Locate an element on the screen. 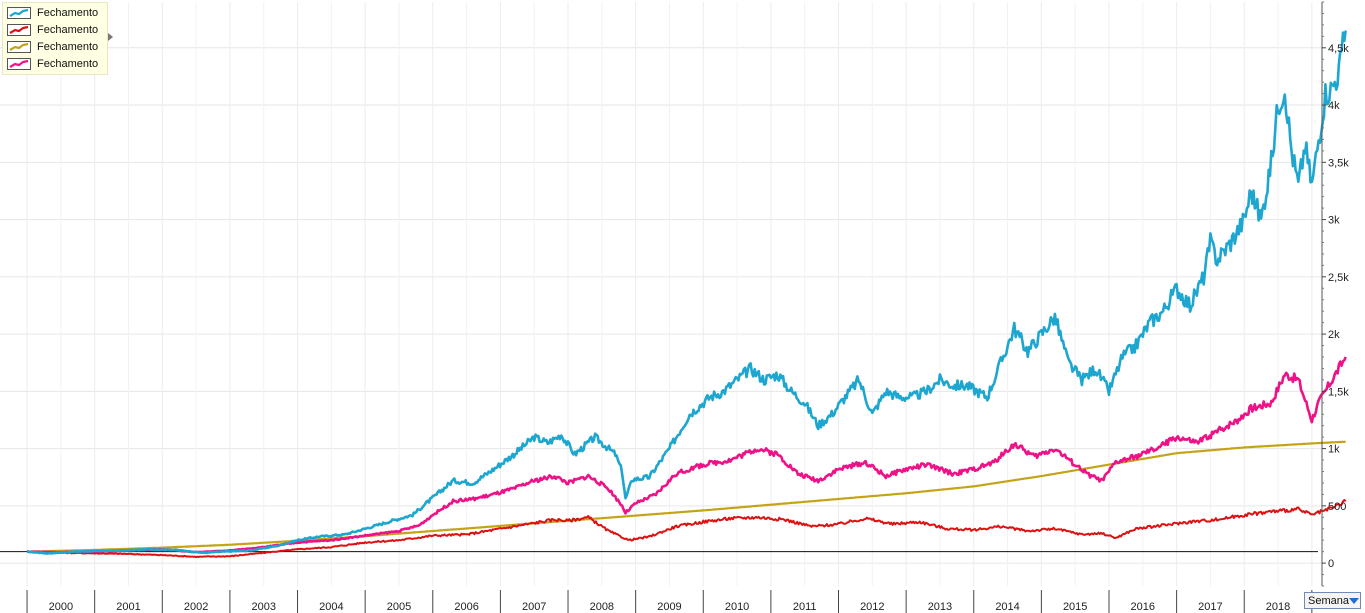 The width and height of the screenshot is (1365, 613). y-tick-label: 500 is located at coordinates (1337, 507).